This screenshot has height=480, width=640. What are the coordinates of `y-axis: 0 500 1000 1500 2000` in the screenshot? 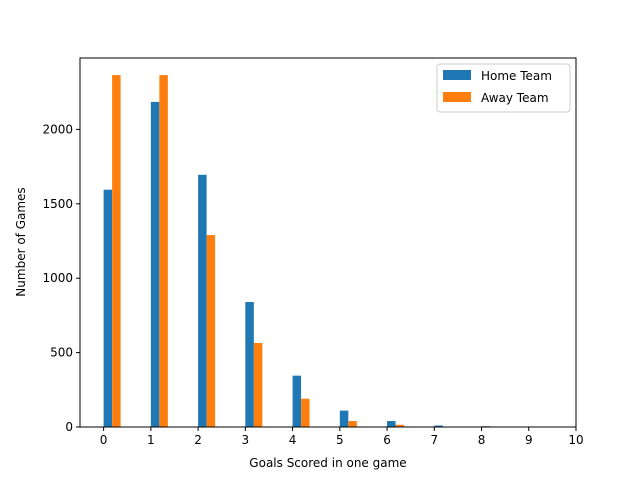 It's located at (61, 278).